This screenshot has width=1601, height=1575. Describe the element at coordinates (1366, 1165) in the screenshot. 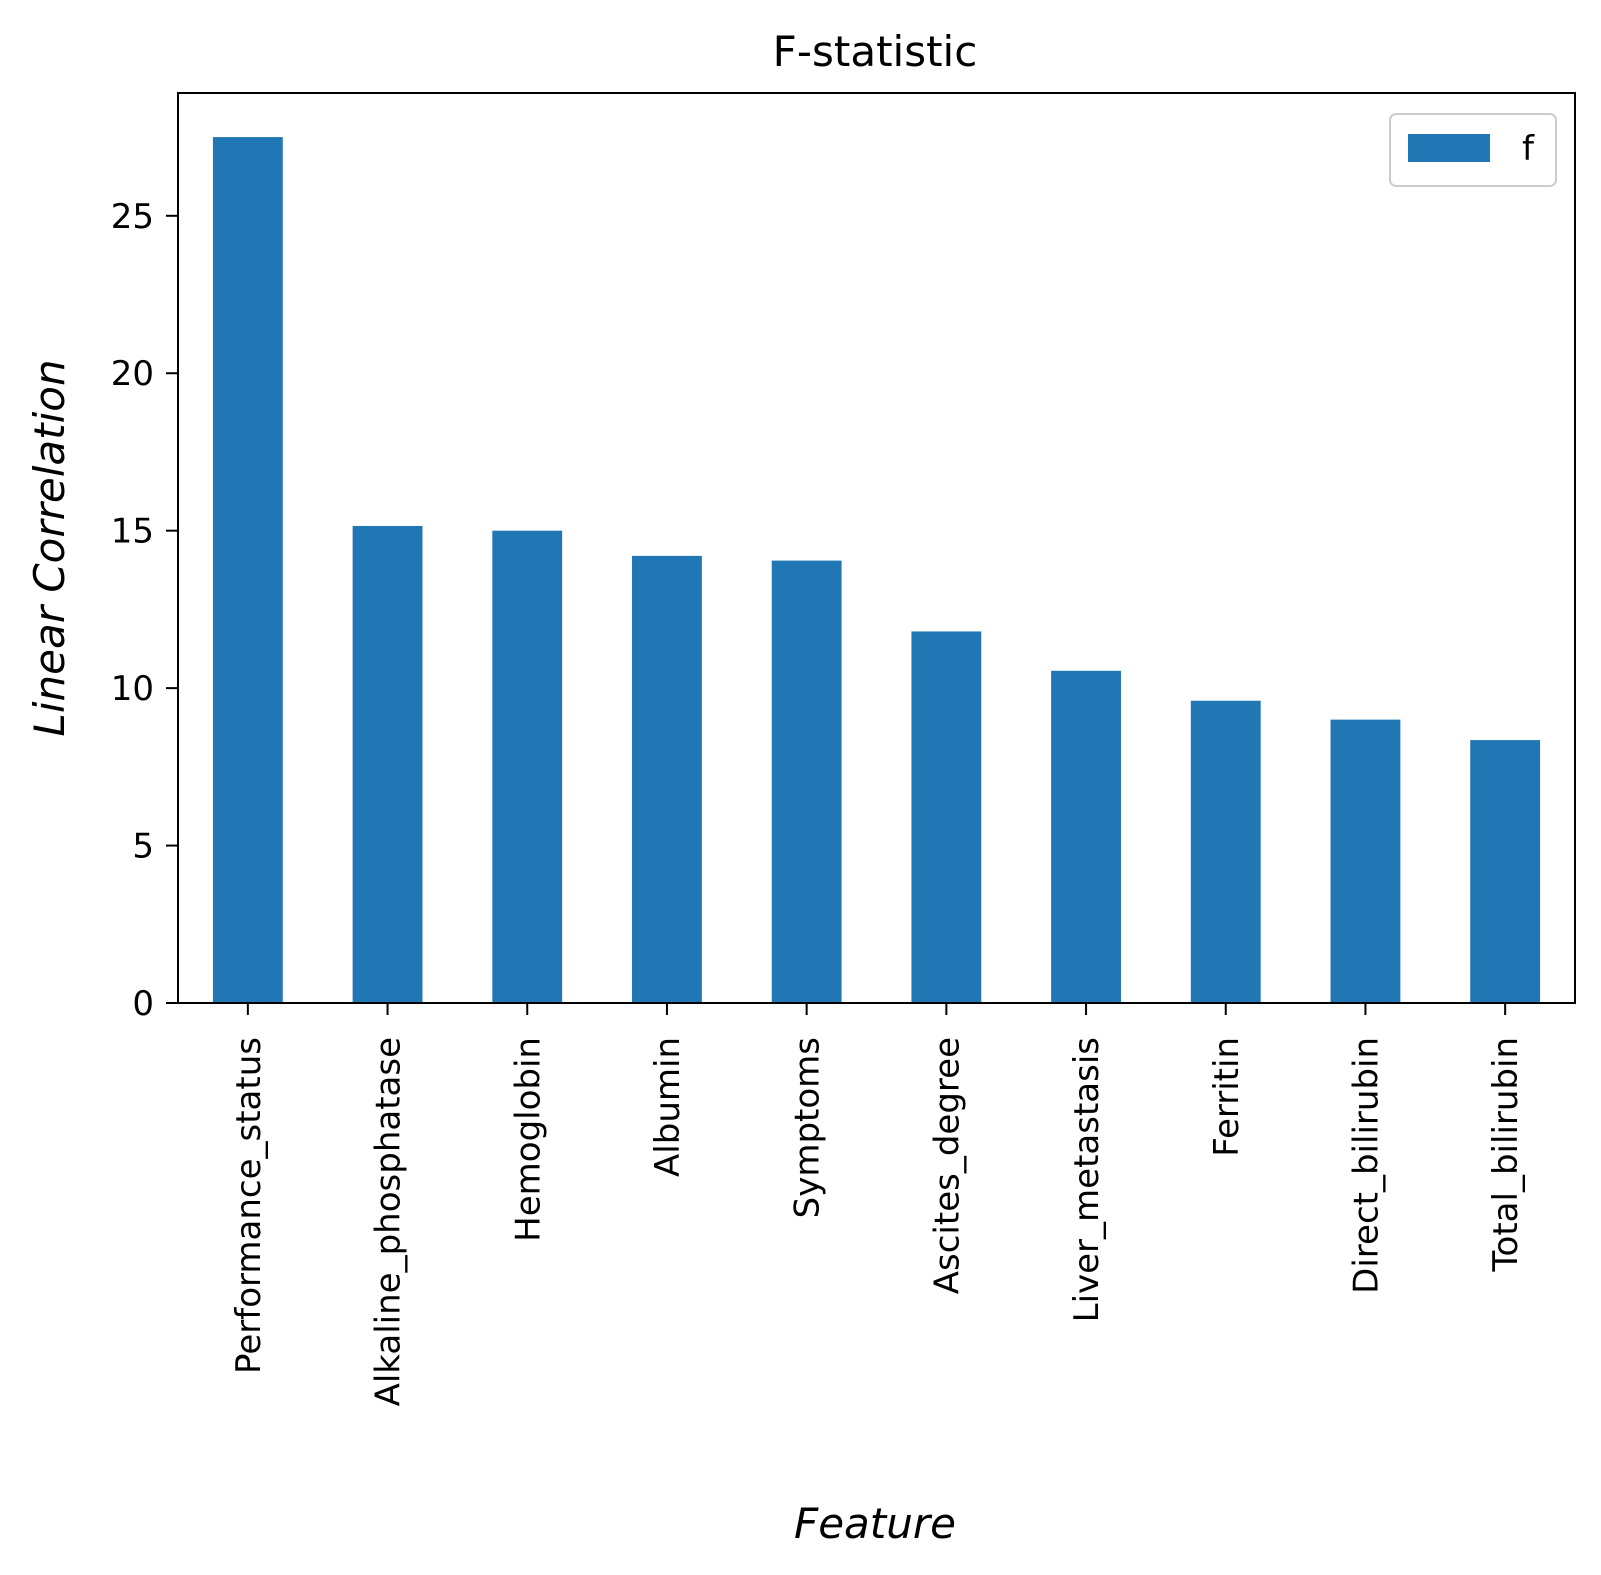

I see `x-tick-label: Direct_bilirubin` at that location.